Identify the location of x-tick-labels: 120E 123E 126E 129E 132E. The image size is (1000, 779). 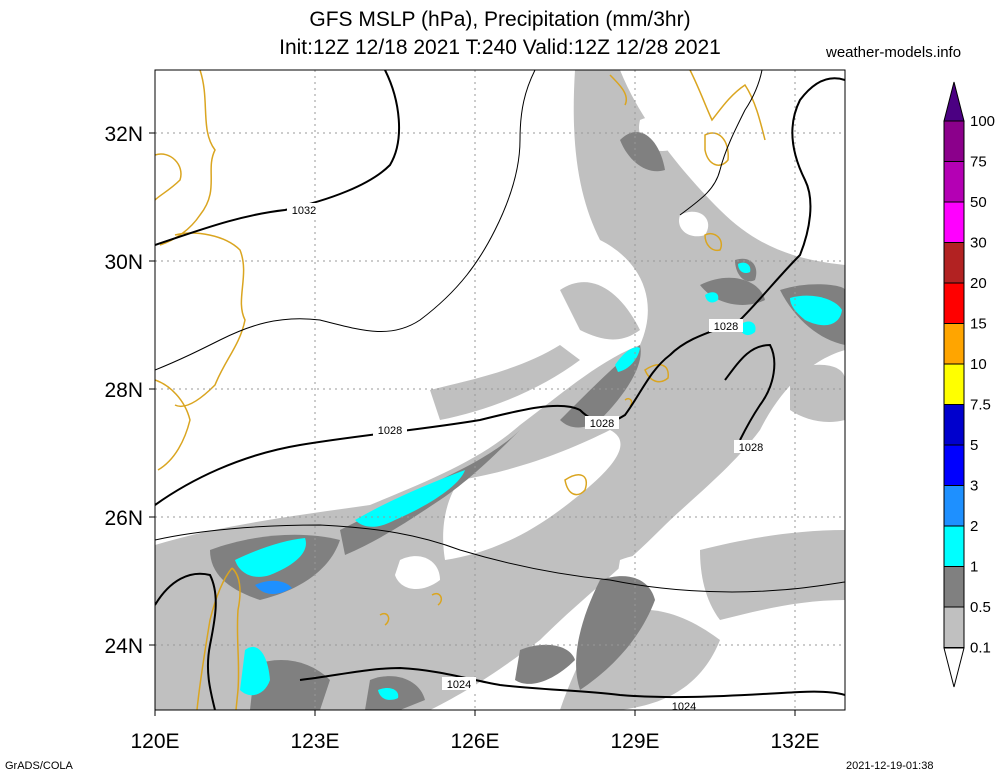
(474, 741).